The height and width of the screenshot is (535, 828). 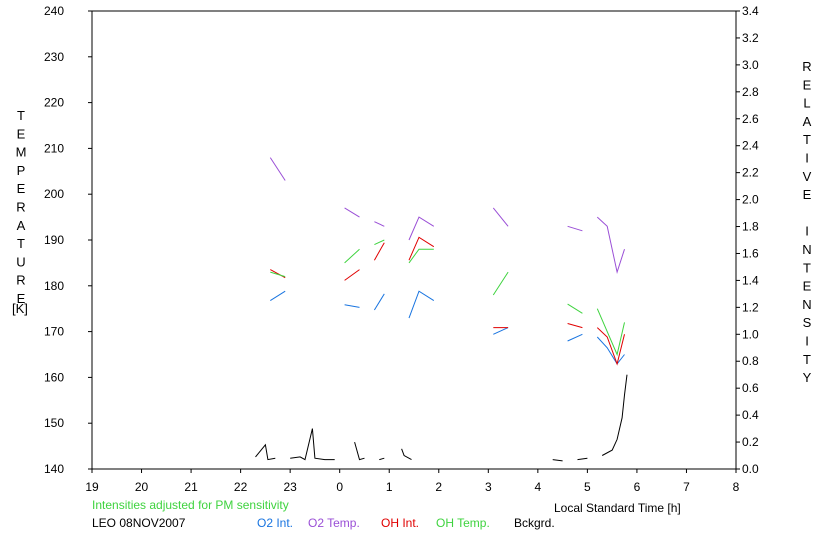 I want to click on y-right-tick-label: 3.4, so click(x=750, y=11).